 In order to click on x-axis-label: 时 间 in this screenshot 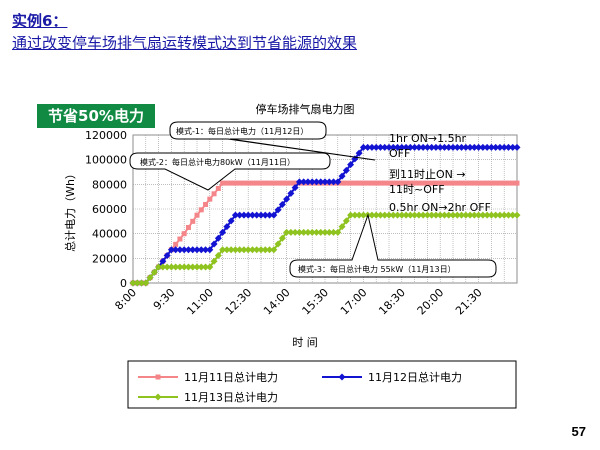, I will do `click(305, 342)`.